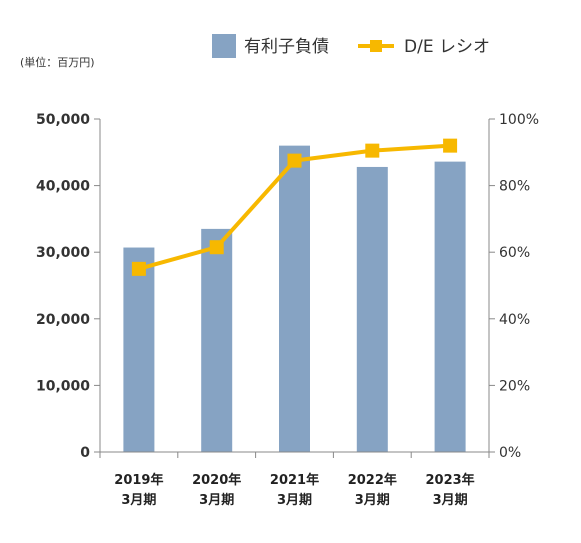 The image size is (581, 543). I want to click on right-tick-label: 80%, so click(514, 187).